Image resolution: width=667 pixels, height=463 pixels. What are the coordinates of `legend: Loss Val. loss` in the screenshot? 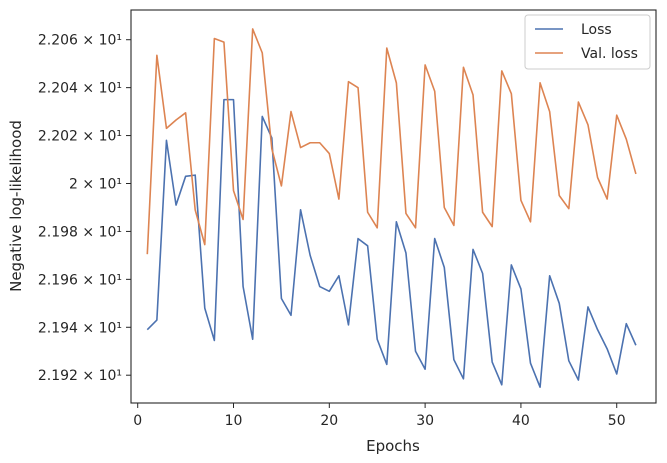 It's located at (587, 42).